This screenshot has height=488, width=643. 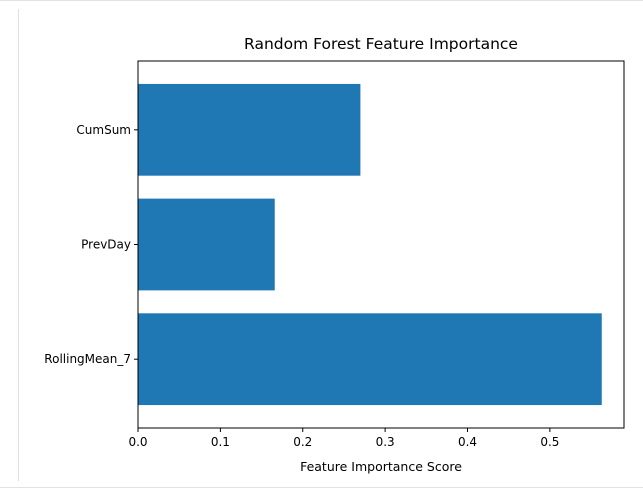 What do you see at coordinates (103, 130) in the screenshot?
I see `y-tick-label-cumsum: CumSum` at bounding box center [103, 130].